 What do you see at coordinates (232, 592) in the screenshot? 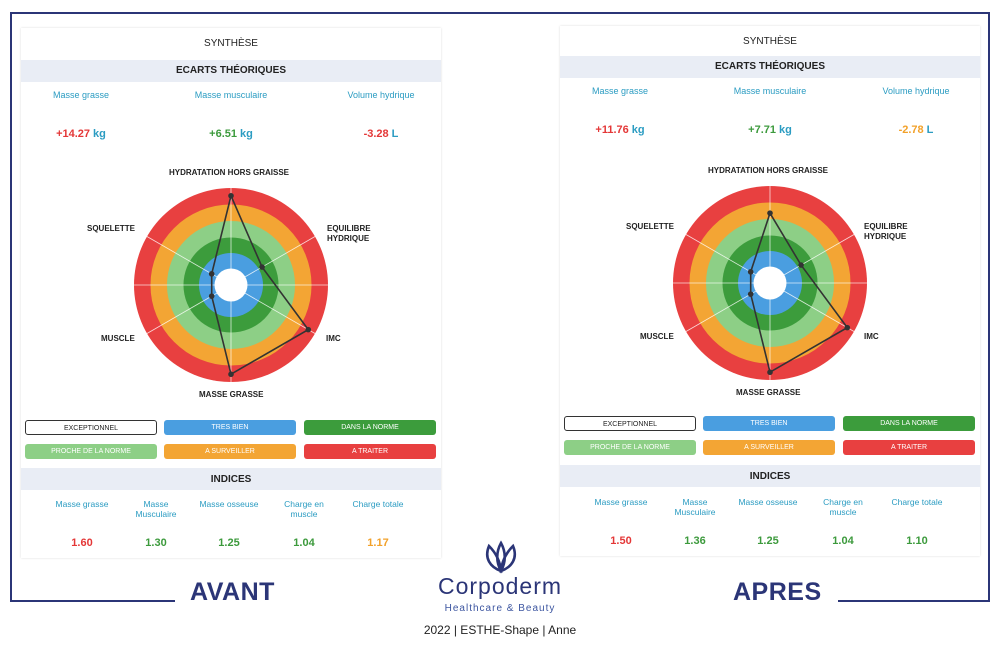
I see `label-avant: AVANT` at bounding box center [232, 592].